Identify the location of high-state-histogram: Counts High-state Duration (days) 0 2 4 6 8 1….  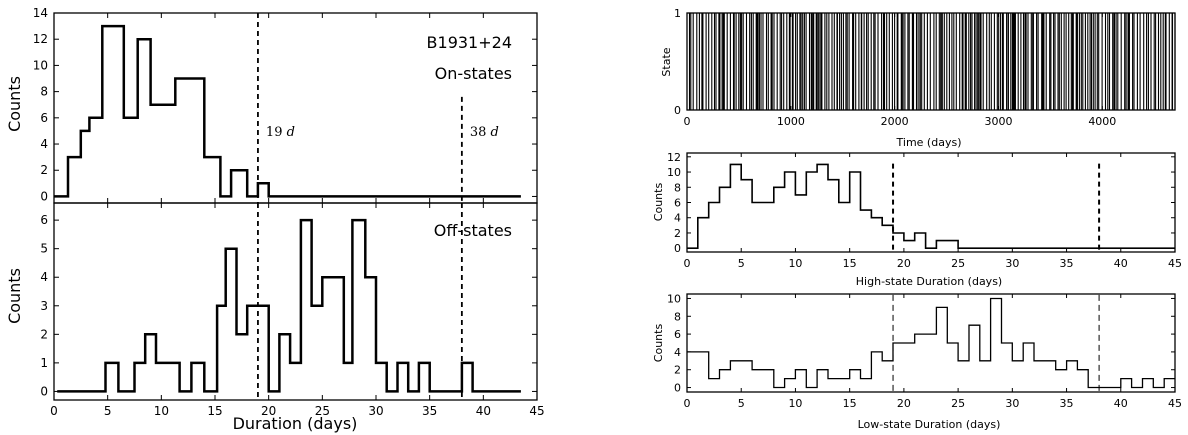
(917, 219).